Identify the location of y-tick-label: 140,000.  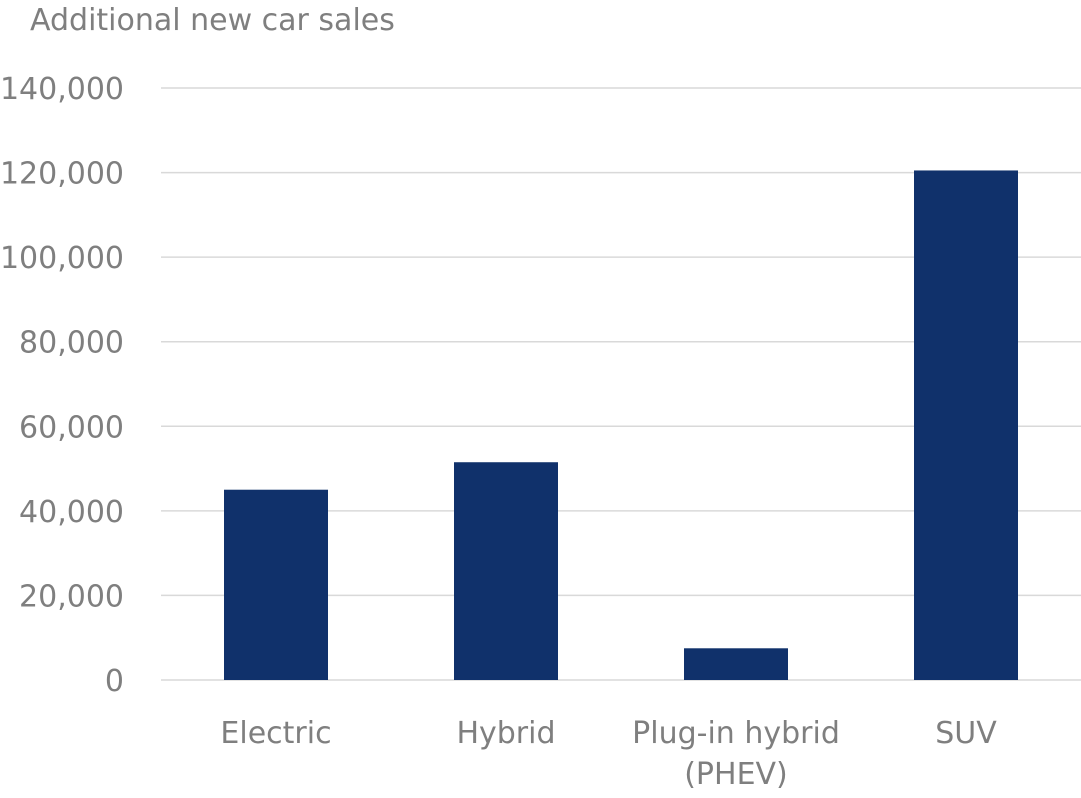
(62, 89).